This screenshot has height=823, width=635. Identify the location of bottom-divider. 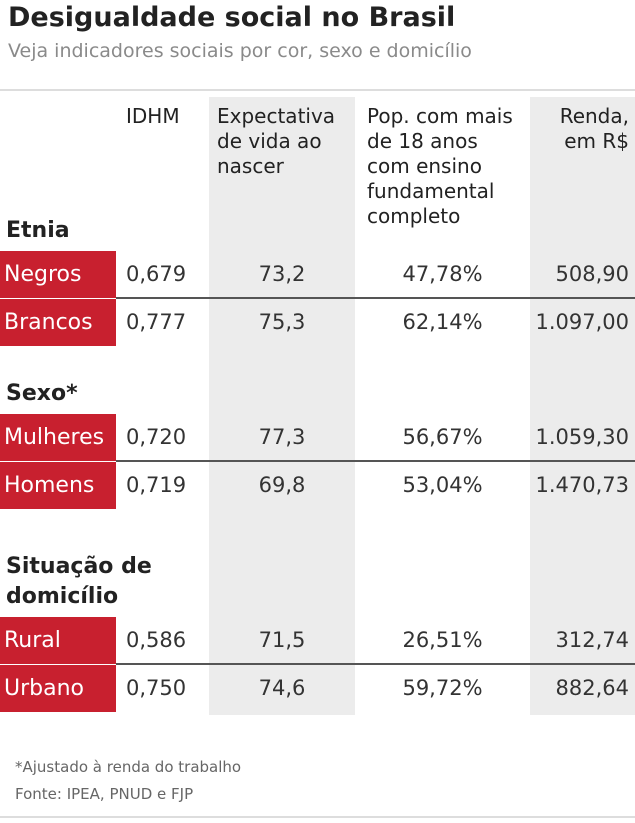
(317, 817).